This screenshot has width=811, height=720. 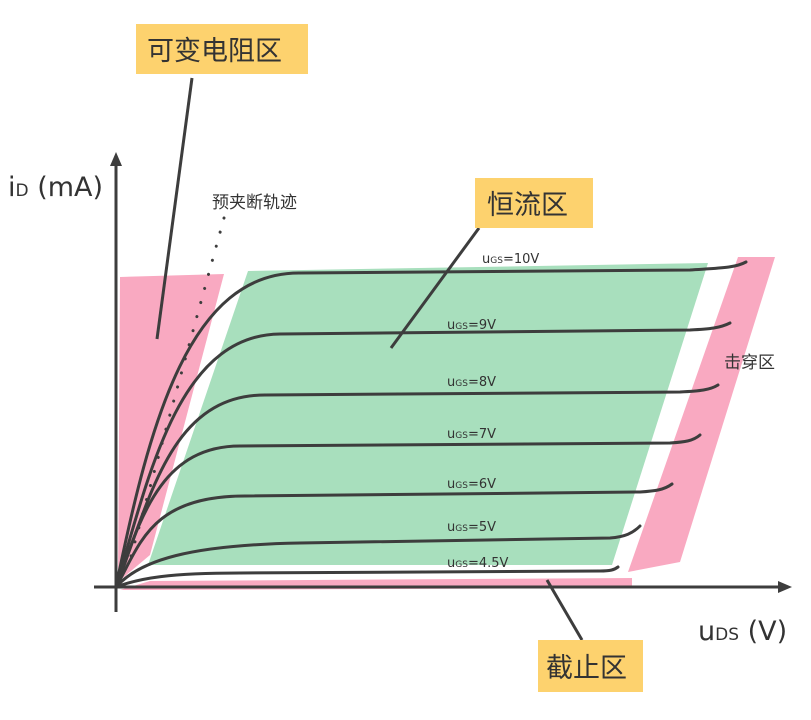 I want to click on y-axis-arrow-icon, so click(x=116, y=159).